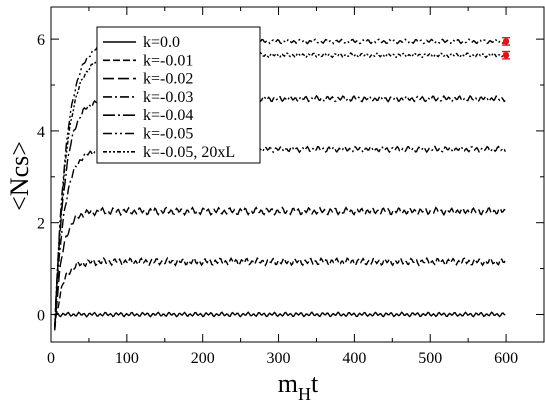  What do you see at coordinates (203, 358) in the screenshot?
I see `x-tick-label: 200` at bounding box center [203, 358].